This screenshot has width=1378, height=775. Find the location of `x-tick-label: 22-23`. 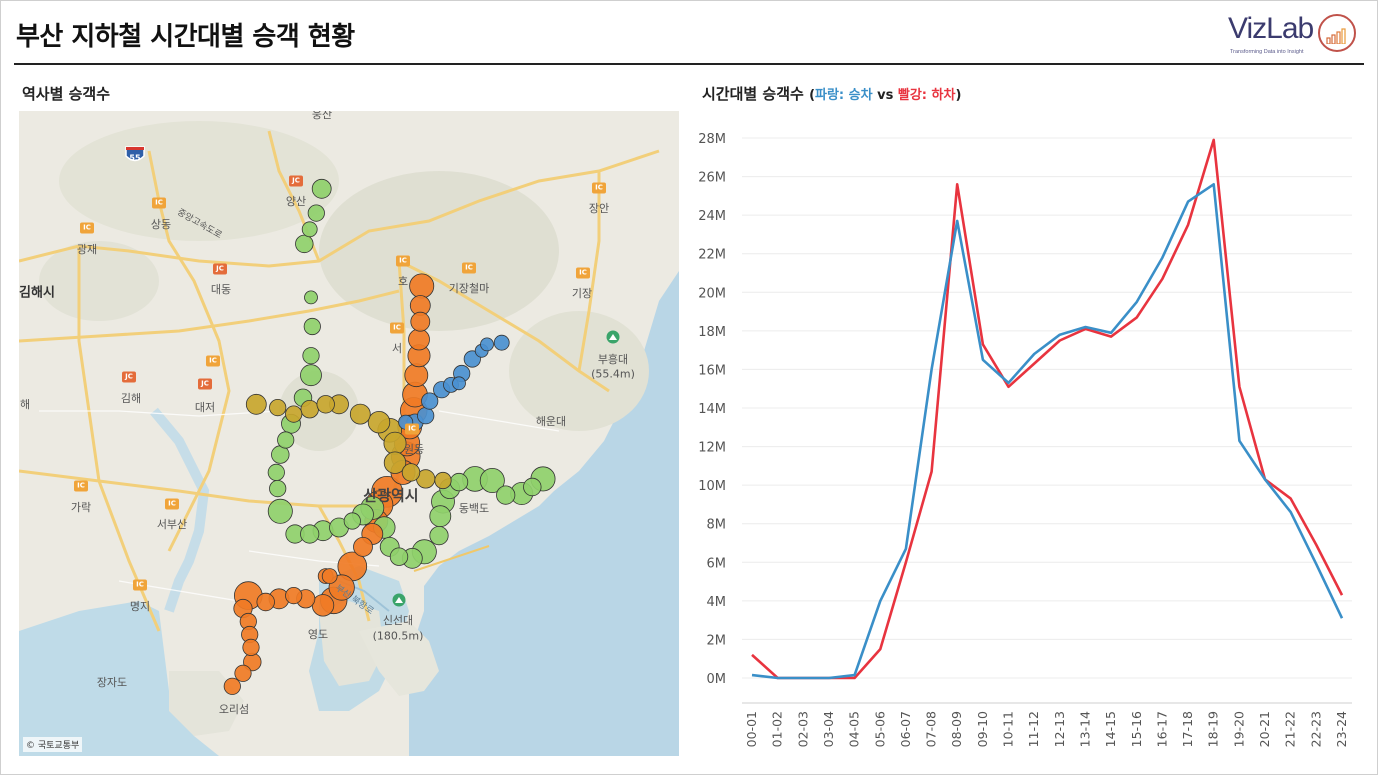

x-tick-label: 22-23 is located at coordinates (1315, 729).